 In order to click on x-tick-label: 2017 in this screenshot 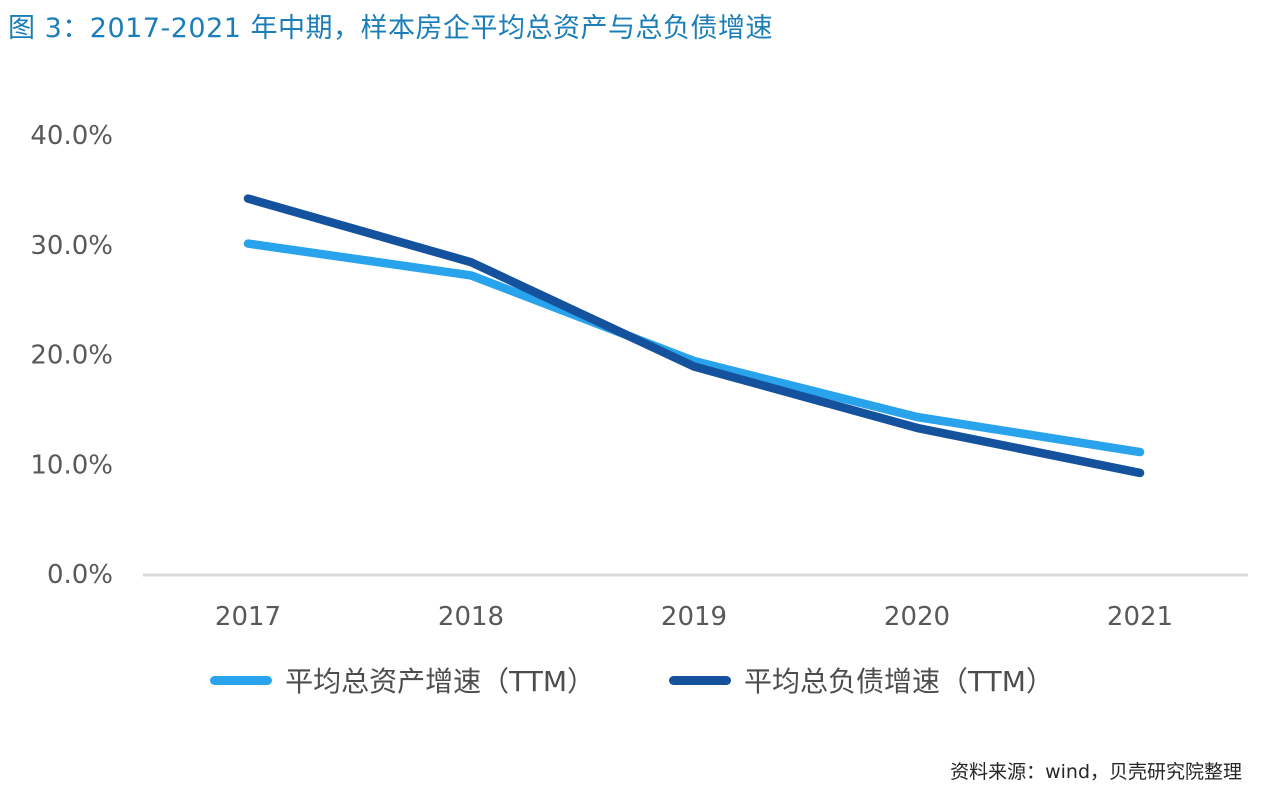, I will do `click(248, 617)`.